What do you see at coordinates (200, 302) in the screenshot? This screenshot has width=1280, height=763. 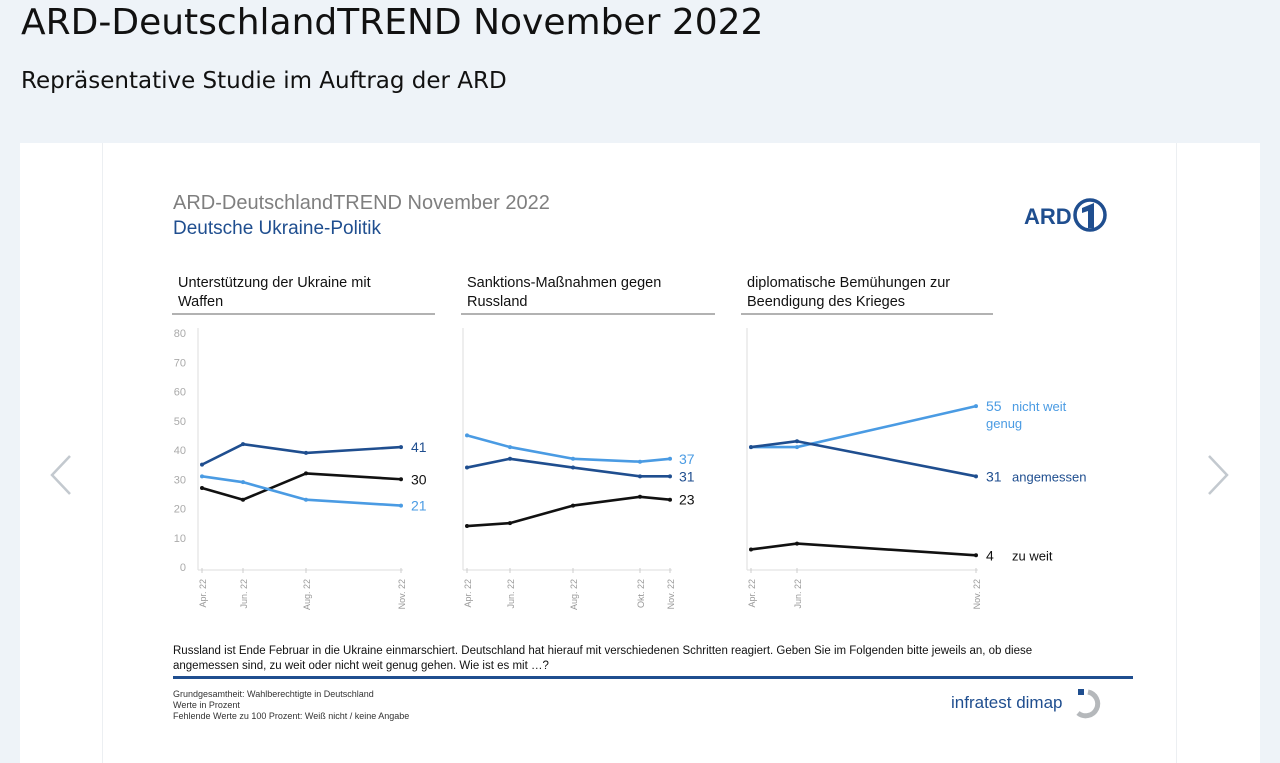 I see `panel-title: Waffen` at bounding box center [200, 302].